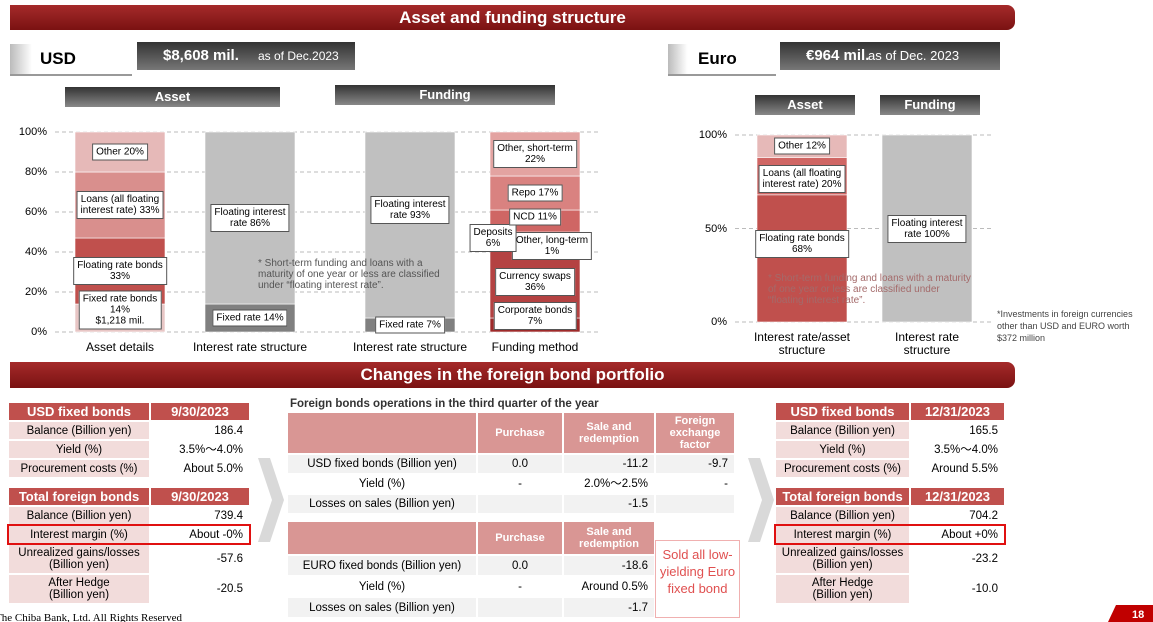 The width and height of the screenshot is (1153, 622). I want to click on y-tick-label: 40%, so click(35, 252).